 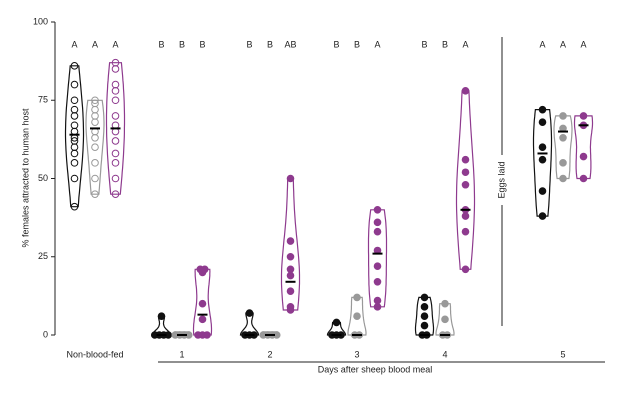 What do you see at coordinates (356, 354) in the screenshot?
I see `x-tick-label: 3` at bounding box center [356, 354].